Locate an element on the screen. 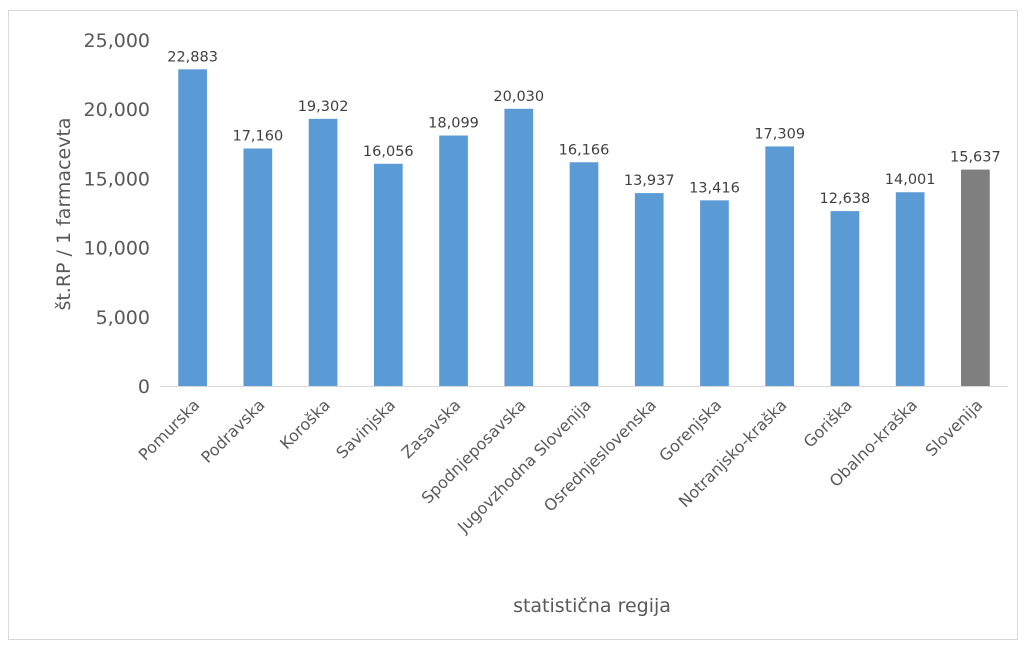 The image size is (1026, 648). category-label: Zasavska is located at coordinates (431, 428).